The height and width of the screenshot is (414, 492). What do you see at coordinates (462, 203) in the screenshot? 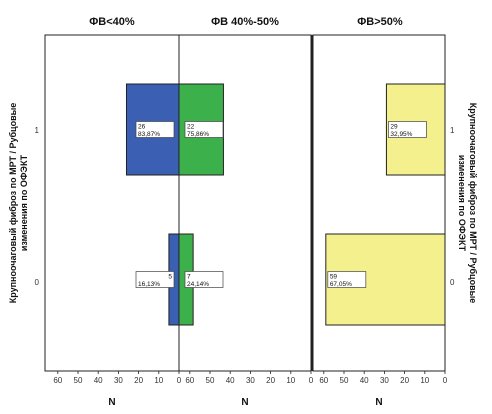
I see `y-axis-title-right-line2: изменения по ОФЭКТ` at bounding box center [462, 203].